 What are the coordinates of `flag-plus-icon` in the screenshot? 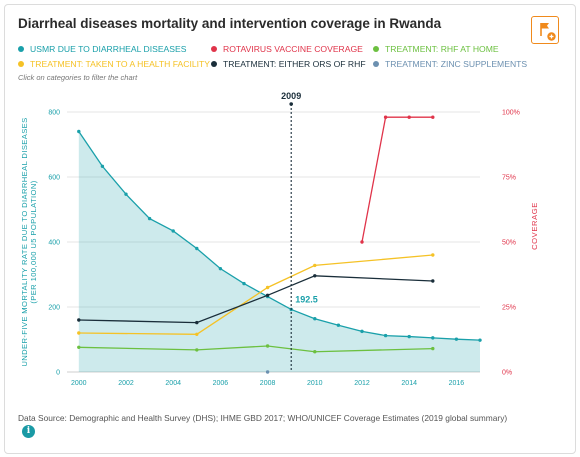 It's located at (545, 30).